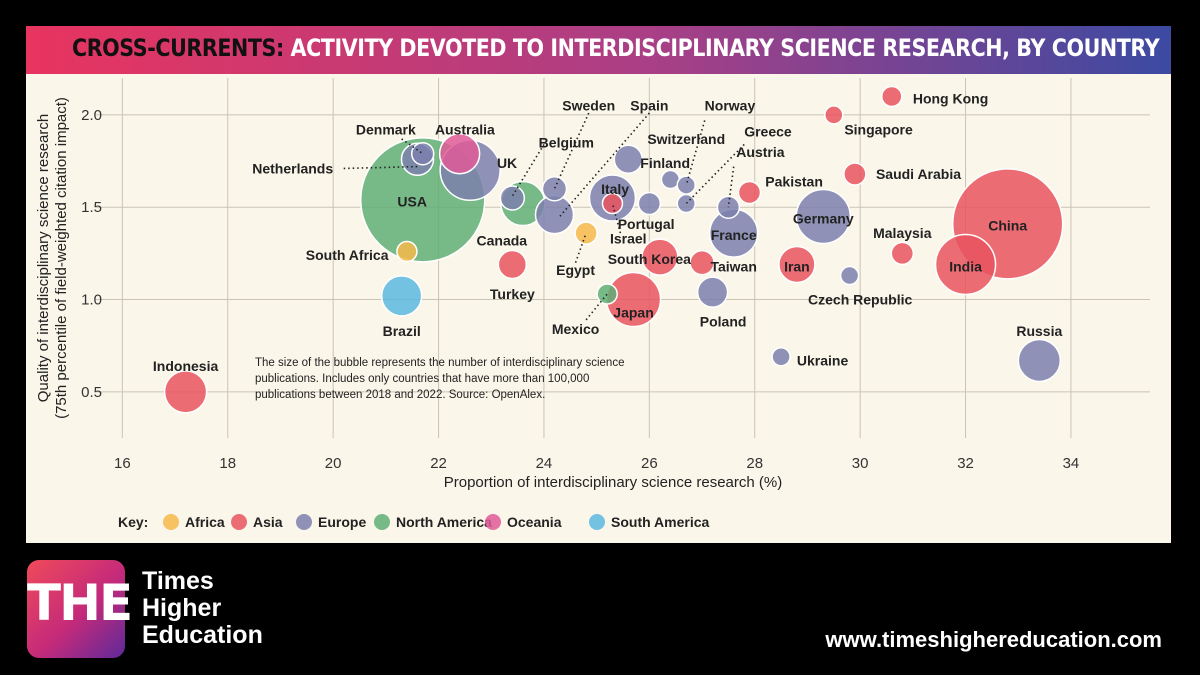  I want to click on x-tick-label: 24, so click(544, 463).